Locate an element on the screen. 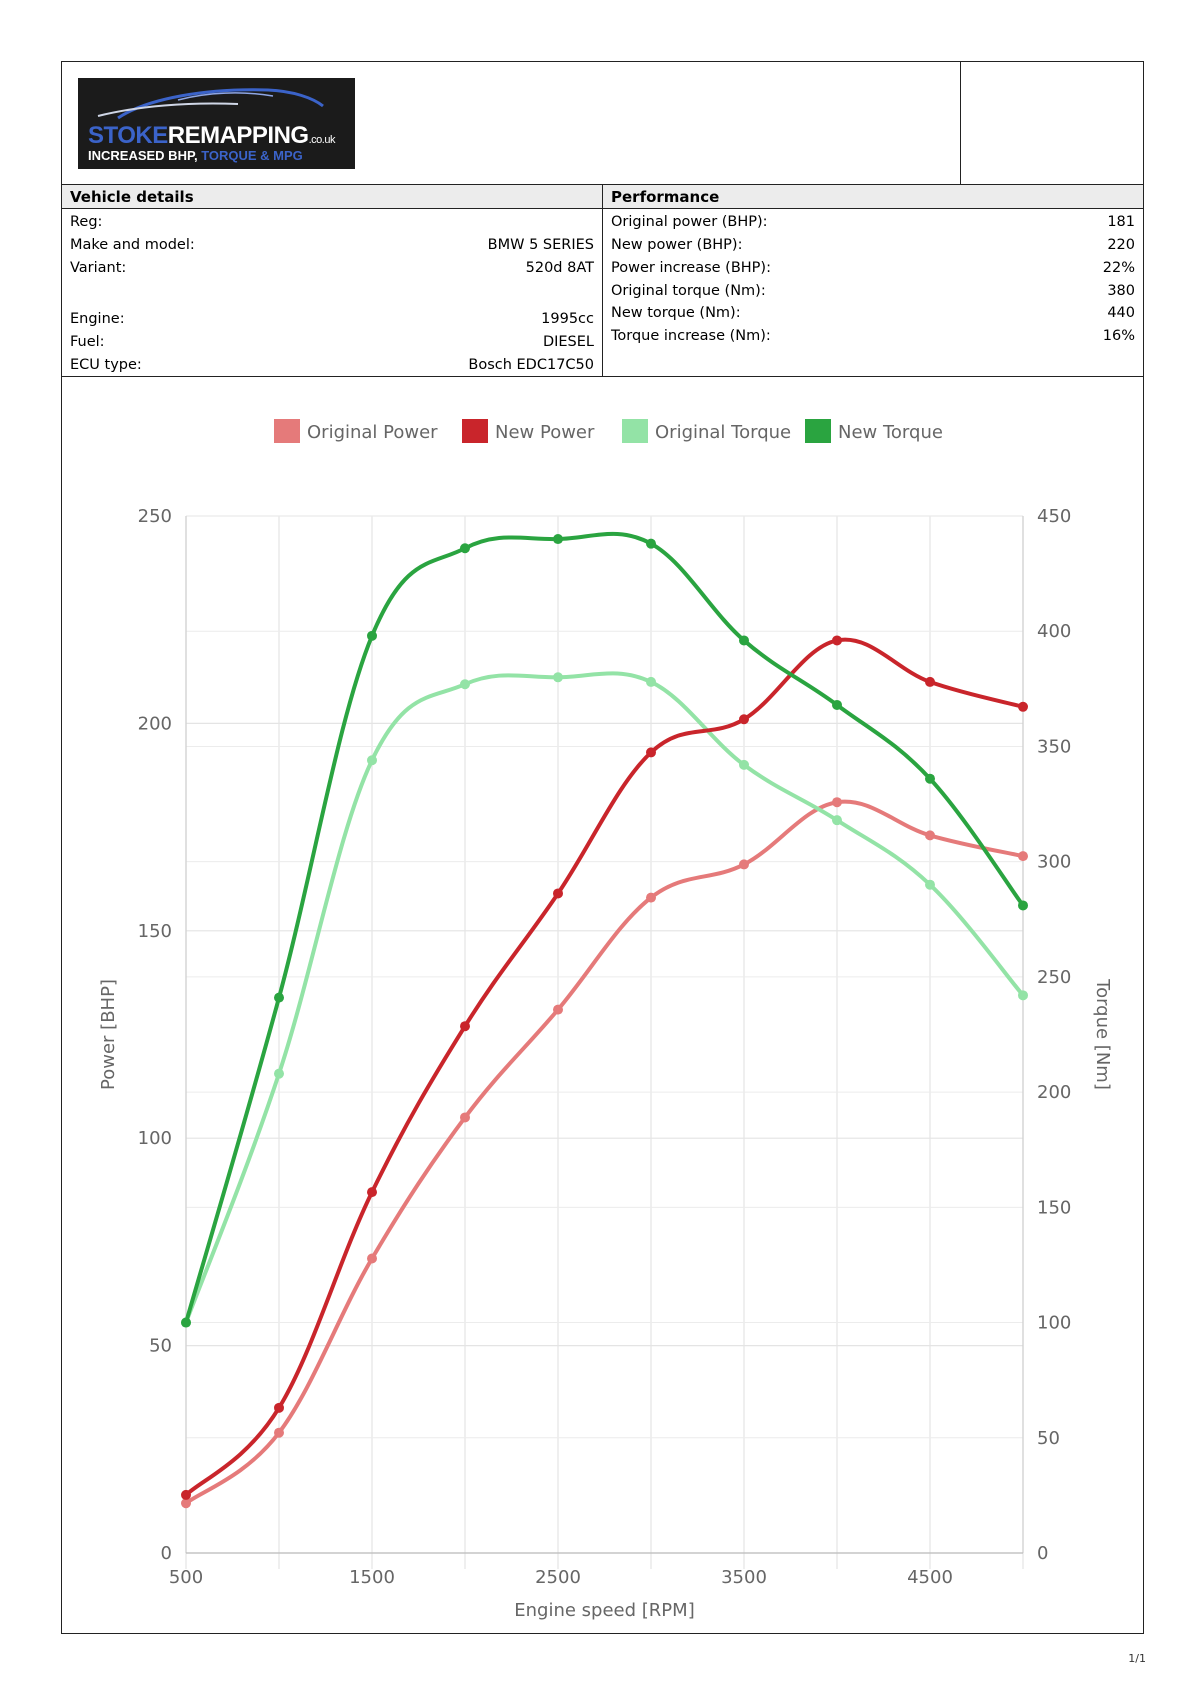 Image resolution: width=1200 pixels, height=1700 pixels. y2-tick-label: 200 is located at coordinates (1054, 1092).